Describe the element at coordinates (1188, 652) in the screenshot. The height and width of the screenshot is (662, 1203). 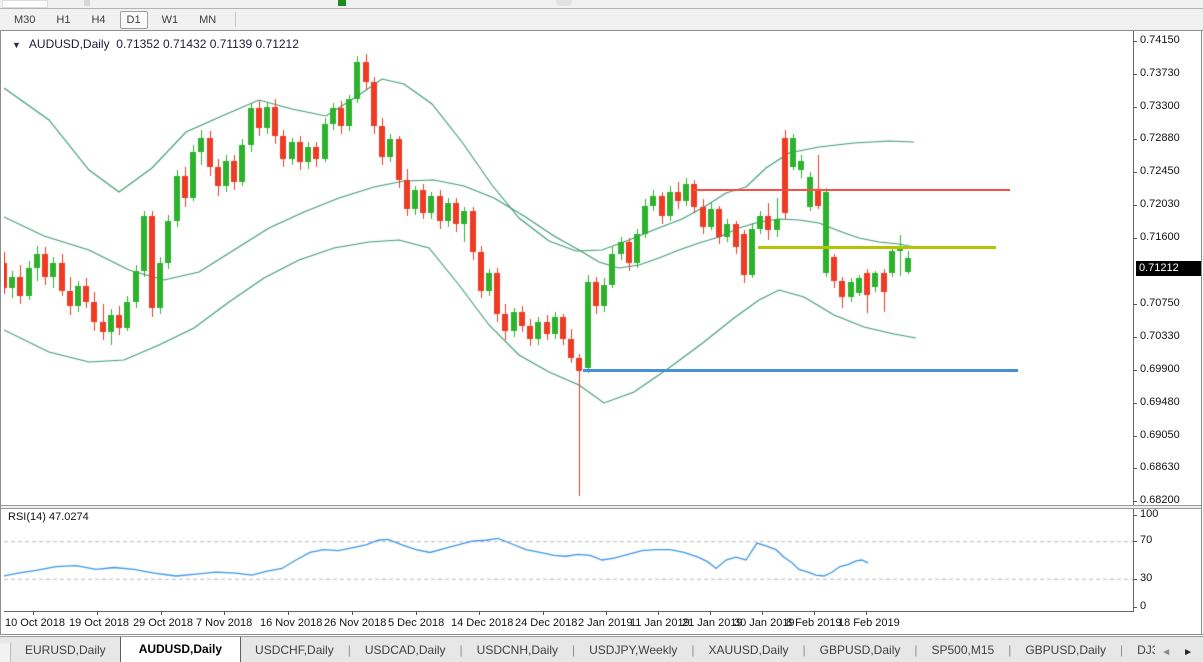
I see `tab-scroll-right-icon: ►` at that location.